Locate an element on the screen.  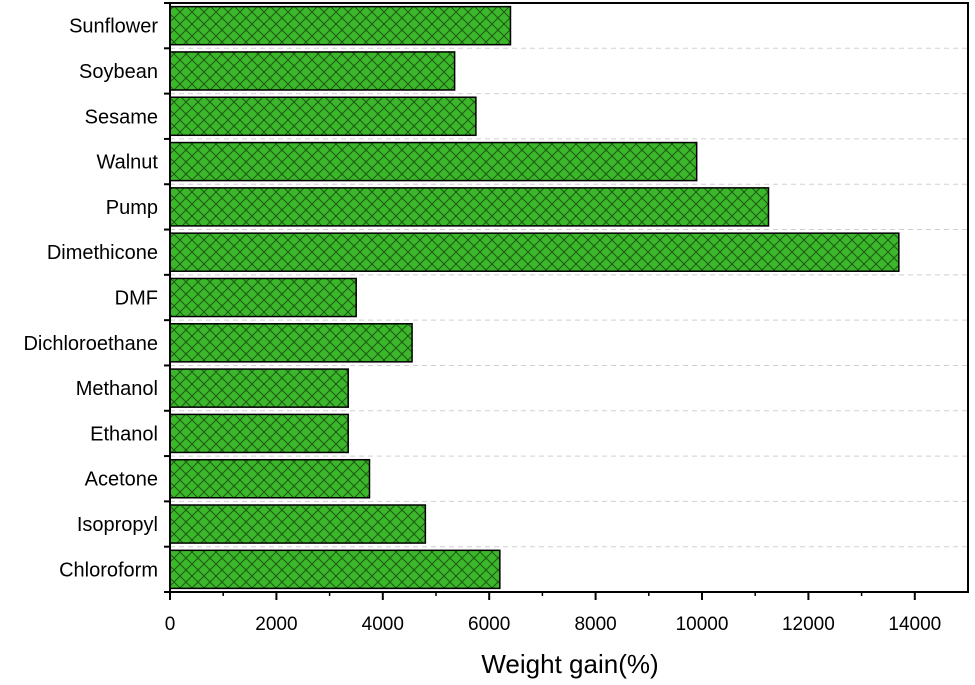
category-label: Isopropyl is located at coordinates (117, 525).